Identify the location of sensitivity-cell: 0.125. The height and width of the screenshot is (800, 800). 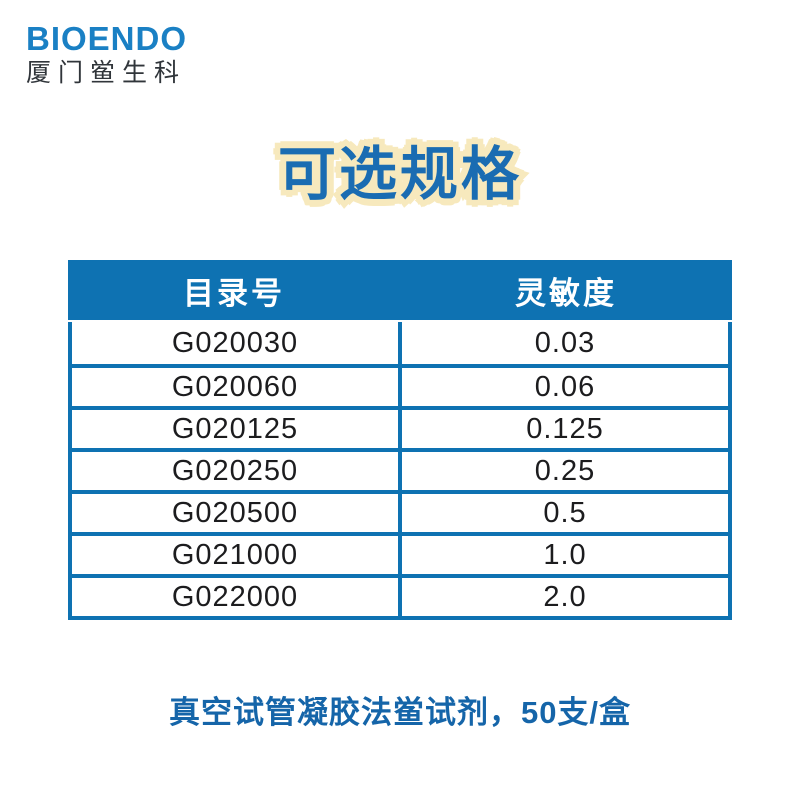
(563, 429).